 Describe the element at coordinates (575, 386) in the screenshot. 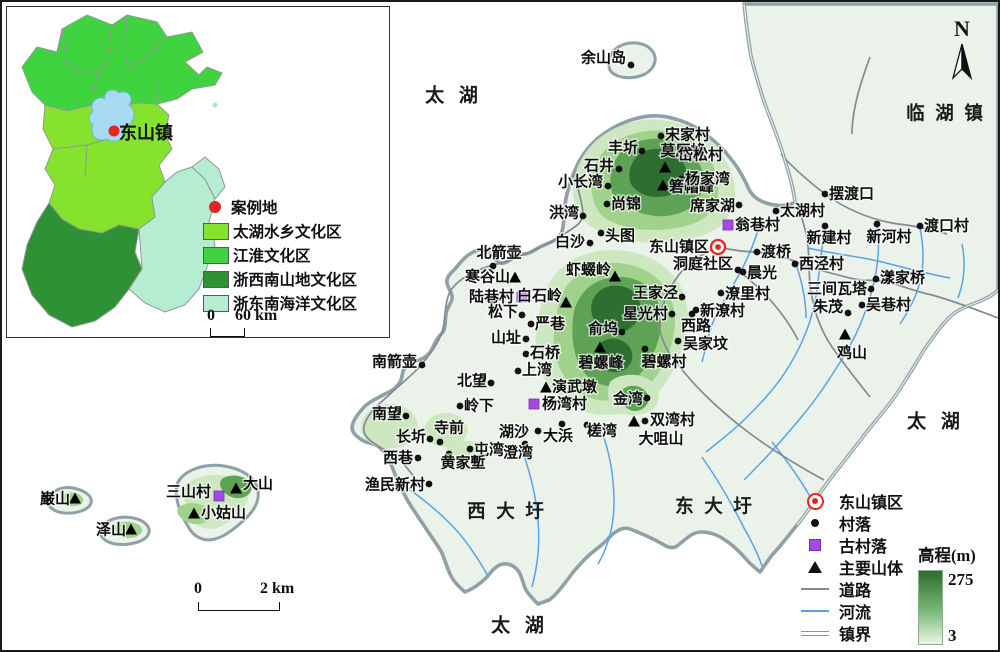

I see `place-label: 演武墩` at that location.